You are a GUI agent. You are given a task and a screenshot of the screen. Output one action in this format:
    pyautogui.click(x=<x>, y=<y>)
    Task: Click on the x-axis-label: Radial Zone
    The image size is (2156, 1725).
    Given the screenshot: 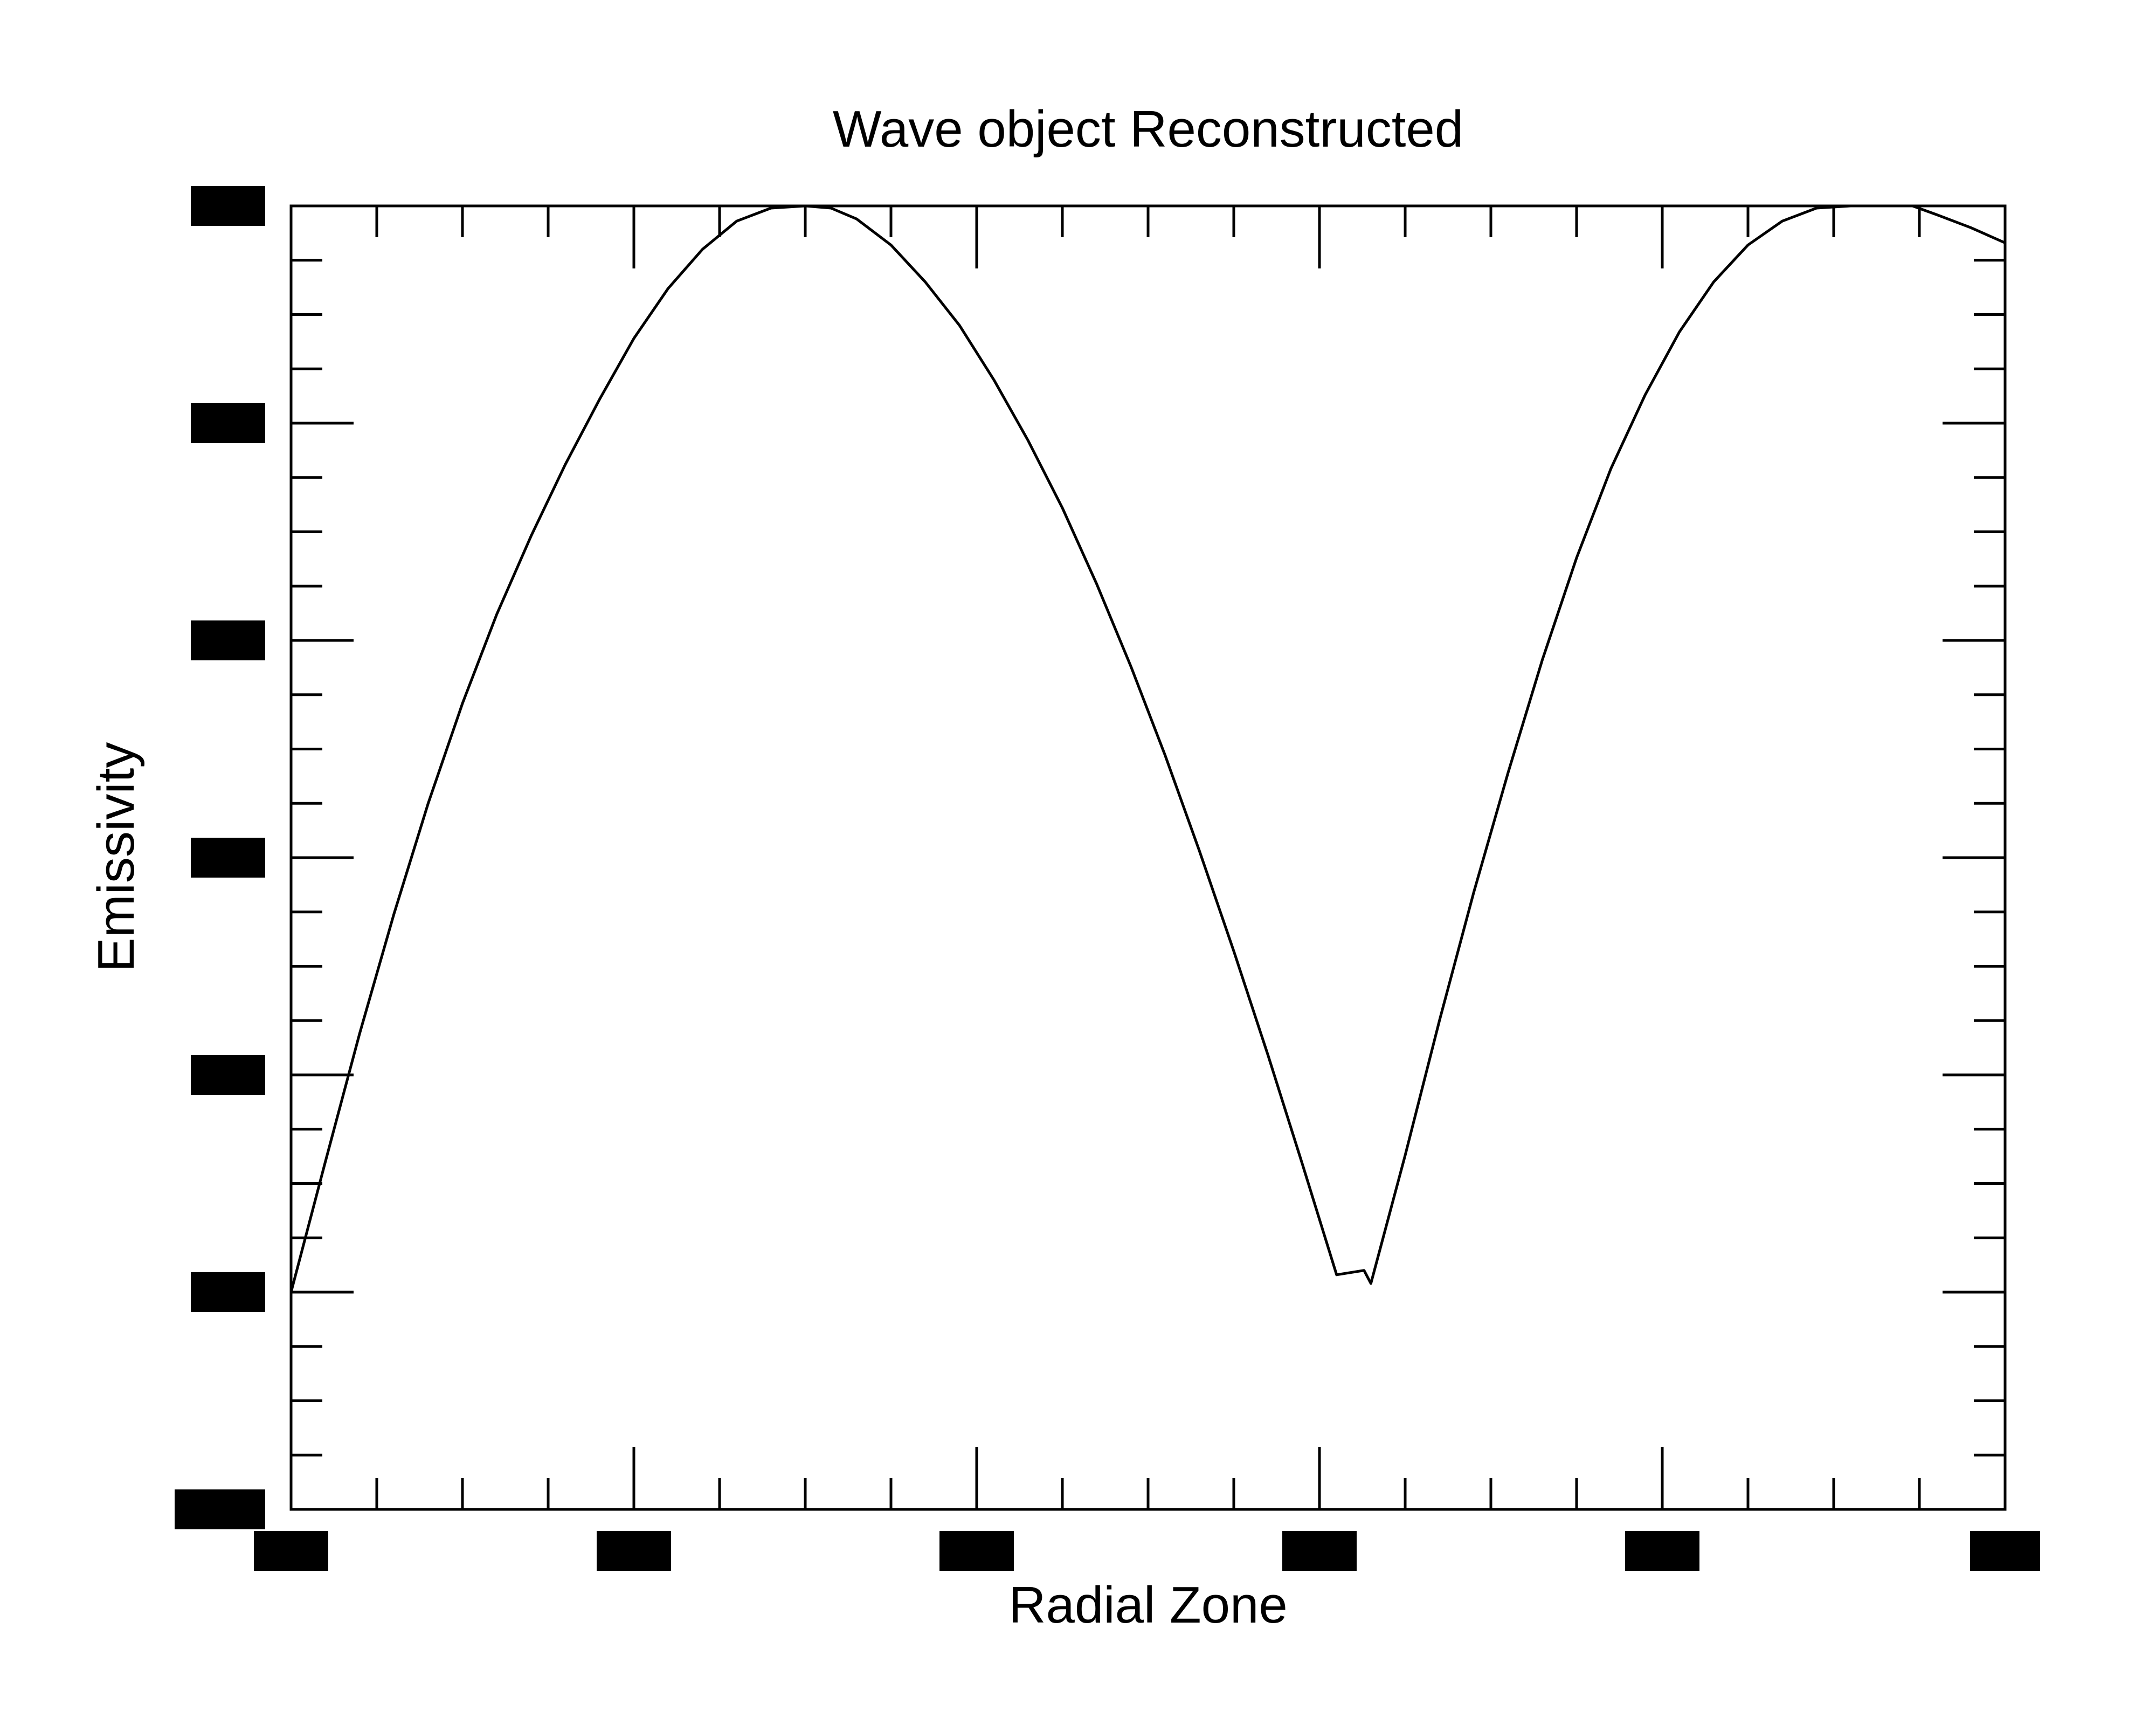 What is the action you would take?
    pyautogui.click(x=1148, y=1605)
    